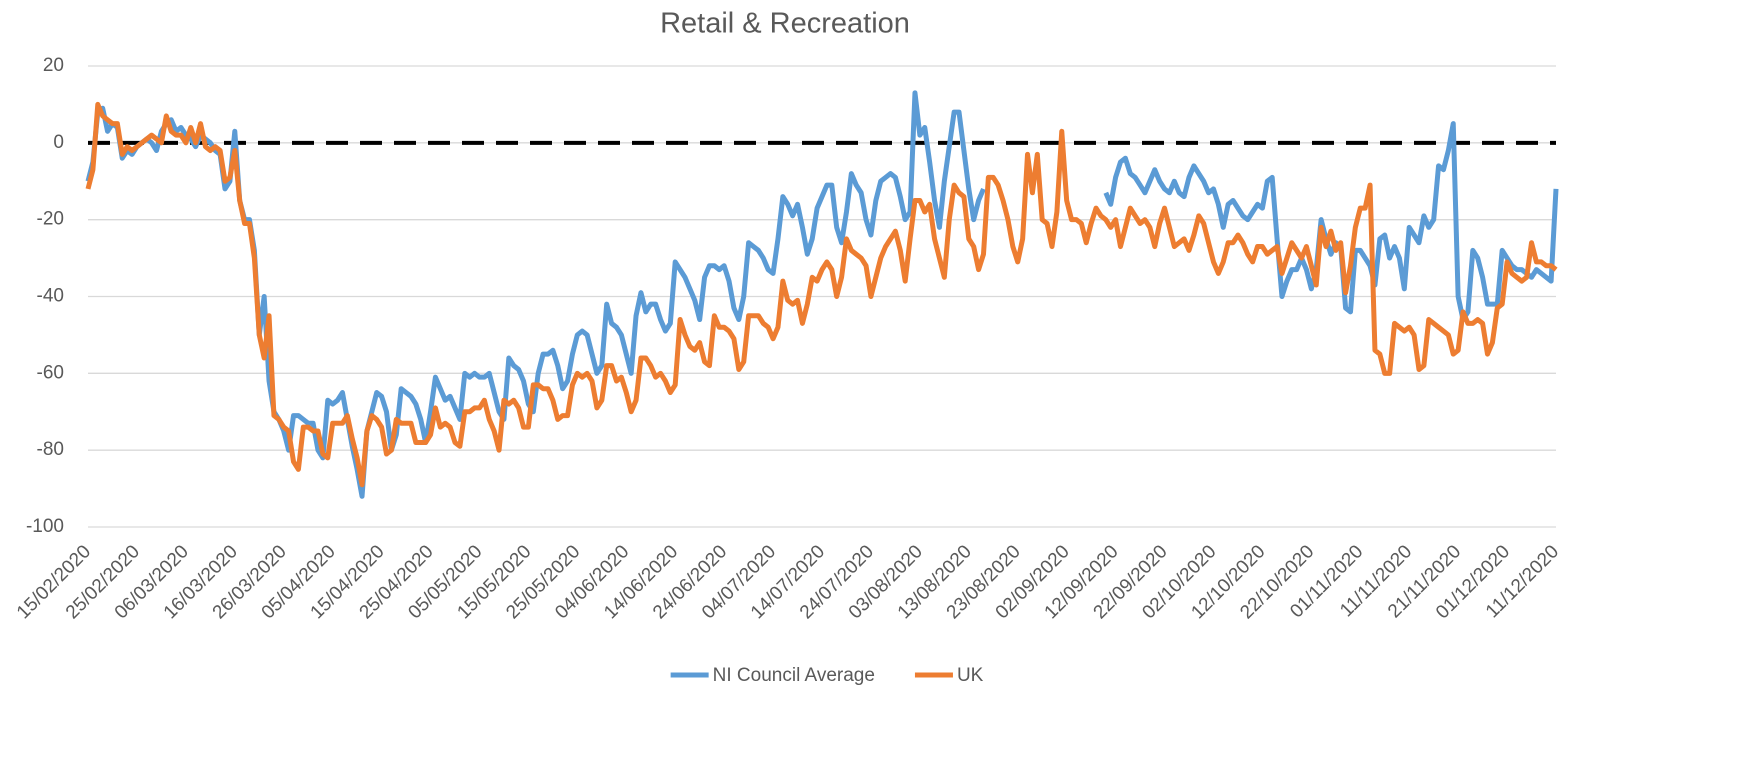  Describe the element at coordinates (970, 675) in the screenshot. I see `legend-label: UK` at that location.